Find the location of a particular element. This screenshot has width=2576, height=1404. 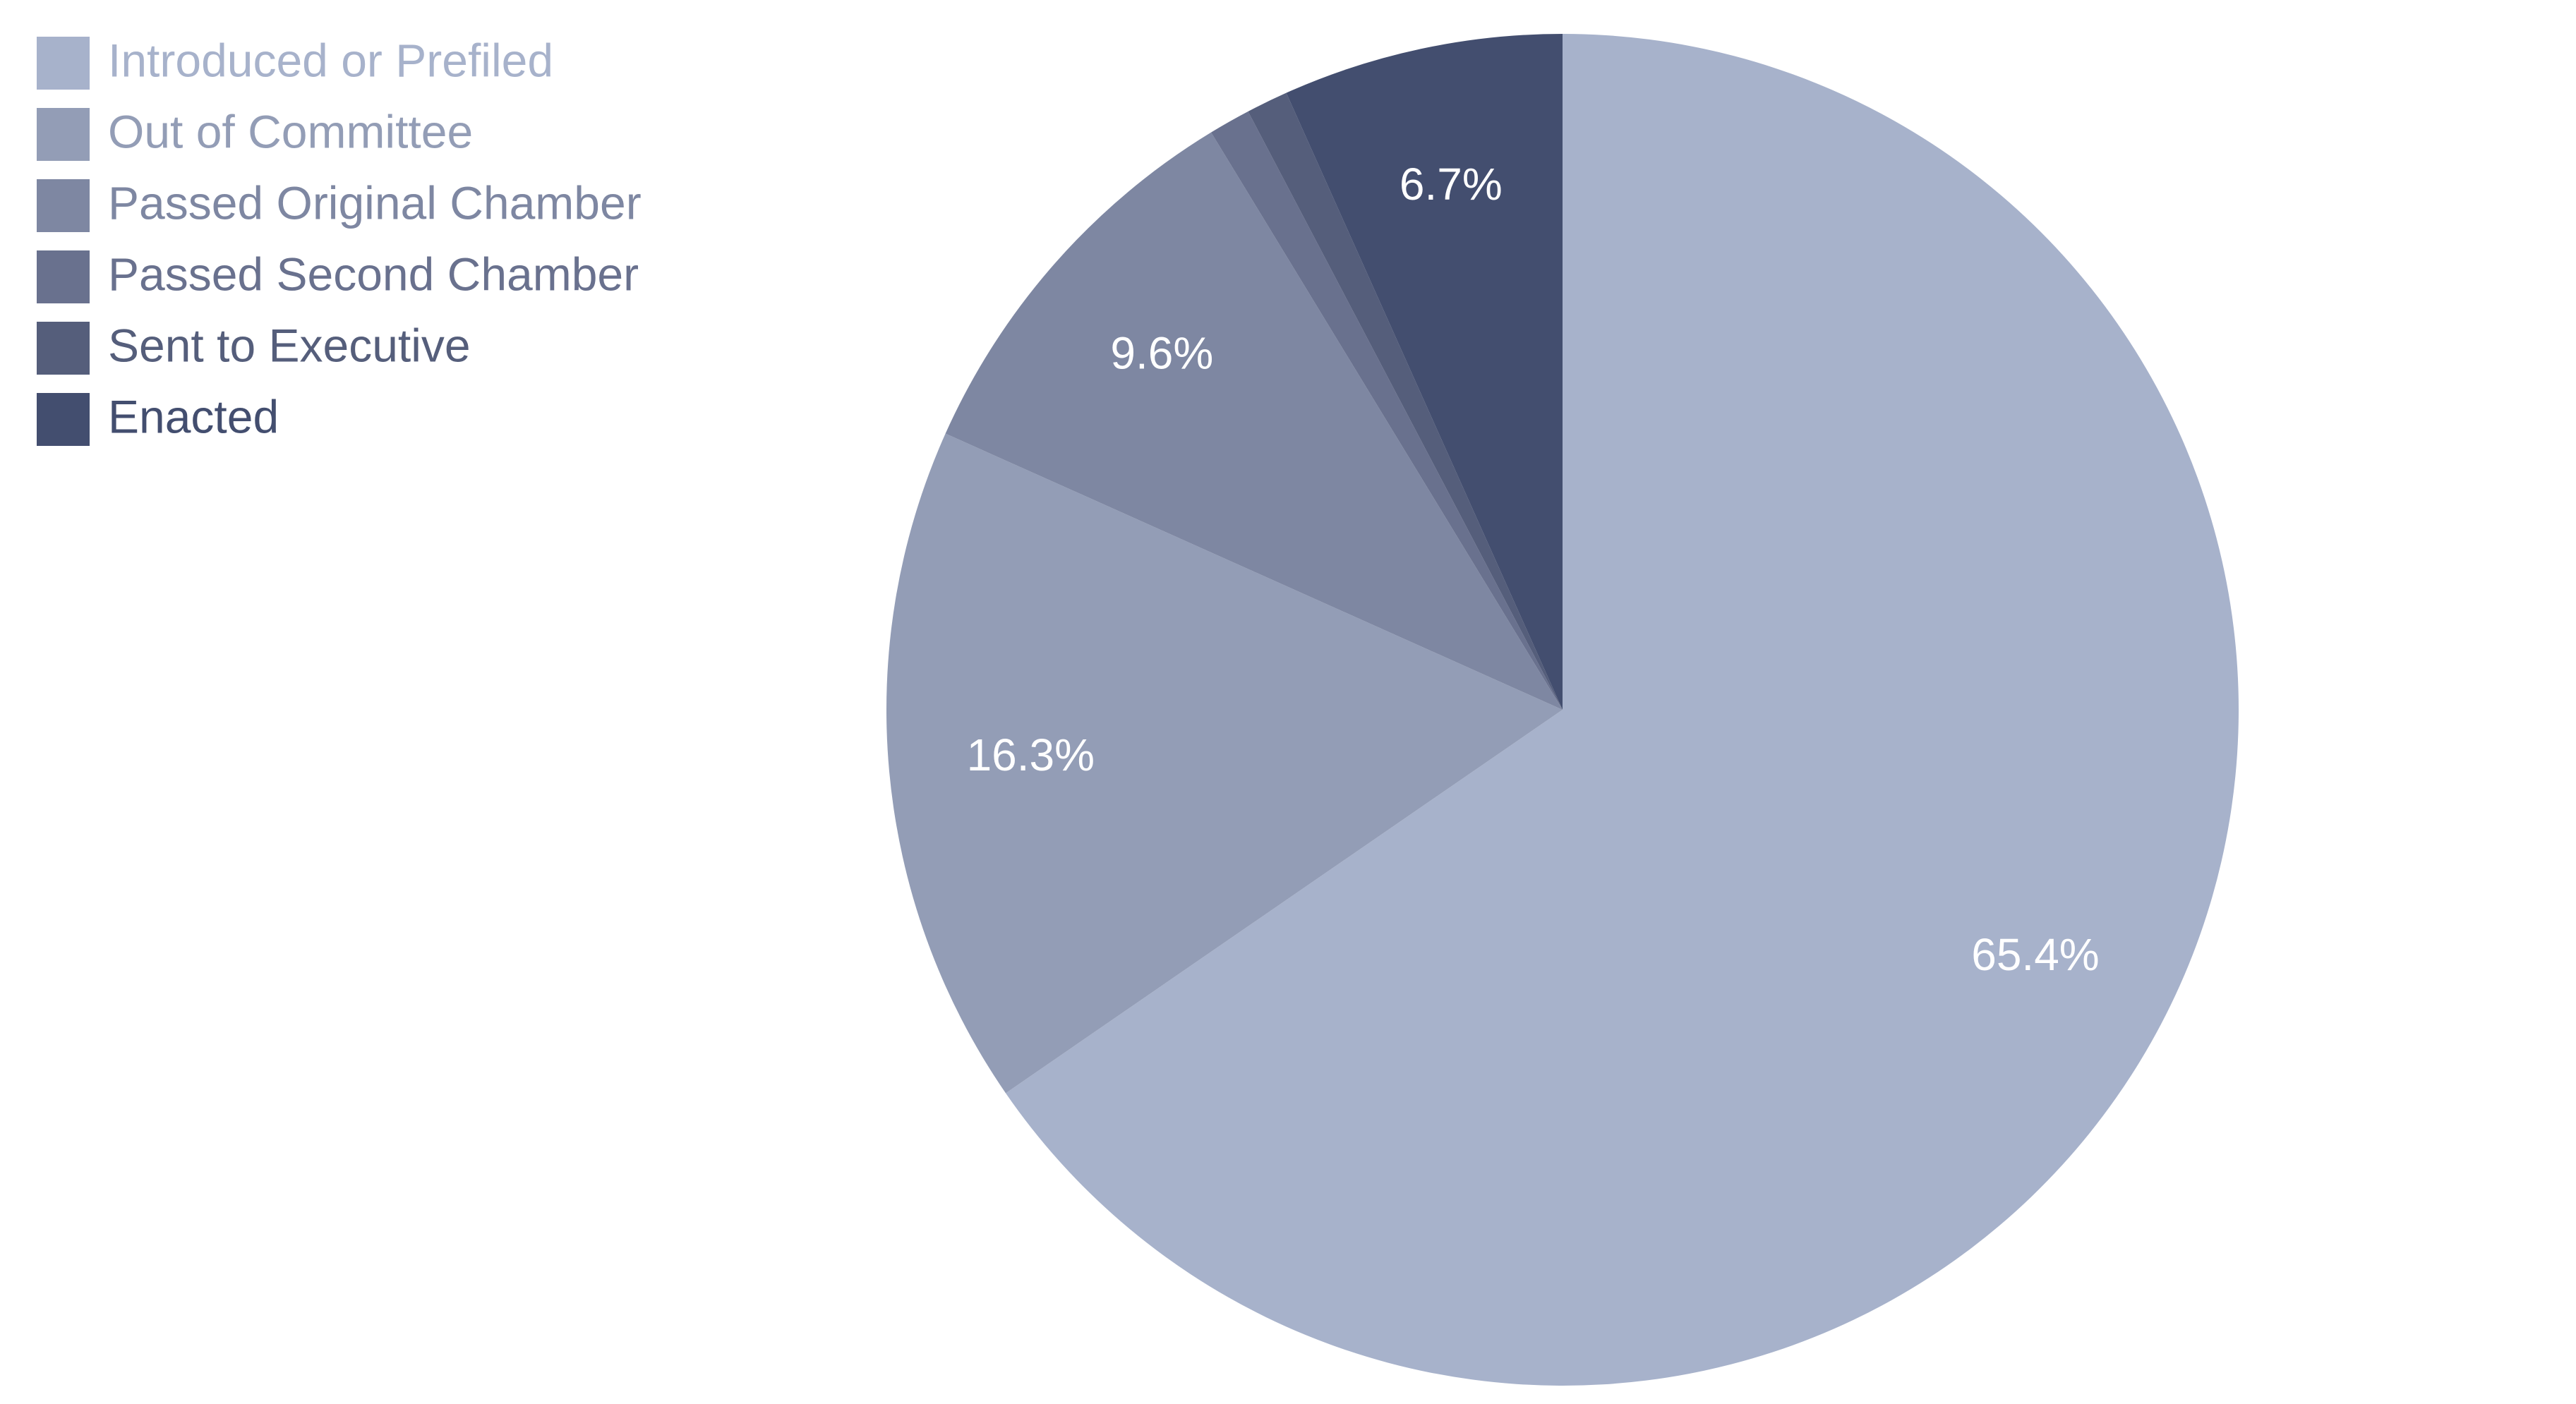

legend-label: Enacted is located at coordinates (193, 416).